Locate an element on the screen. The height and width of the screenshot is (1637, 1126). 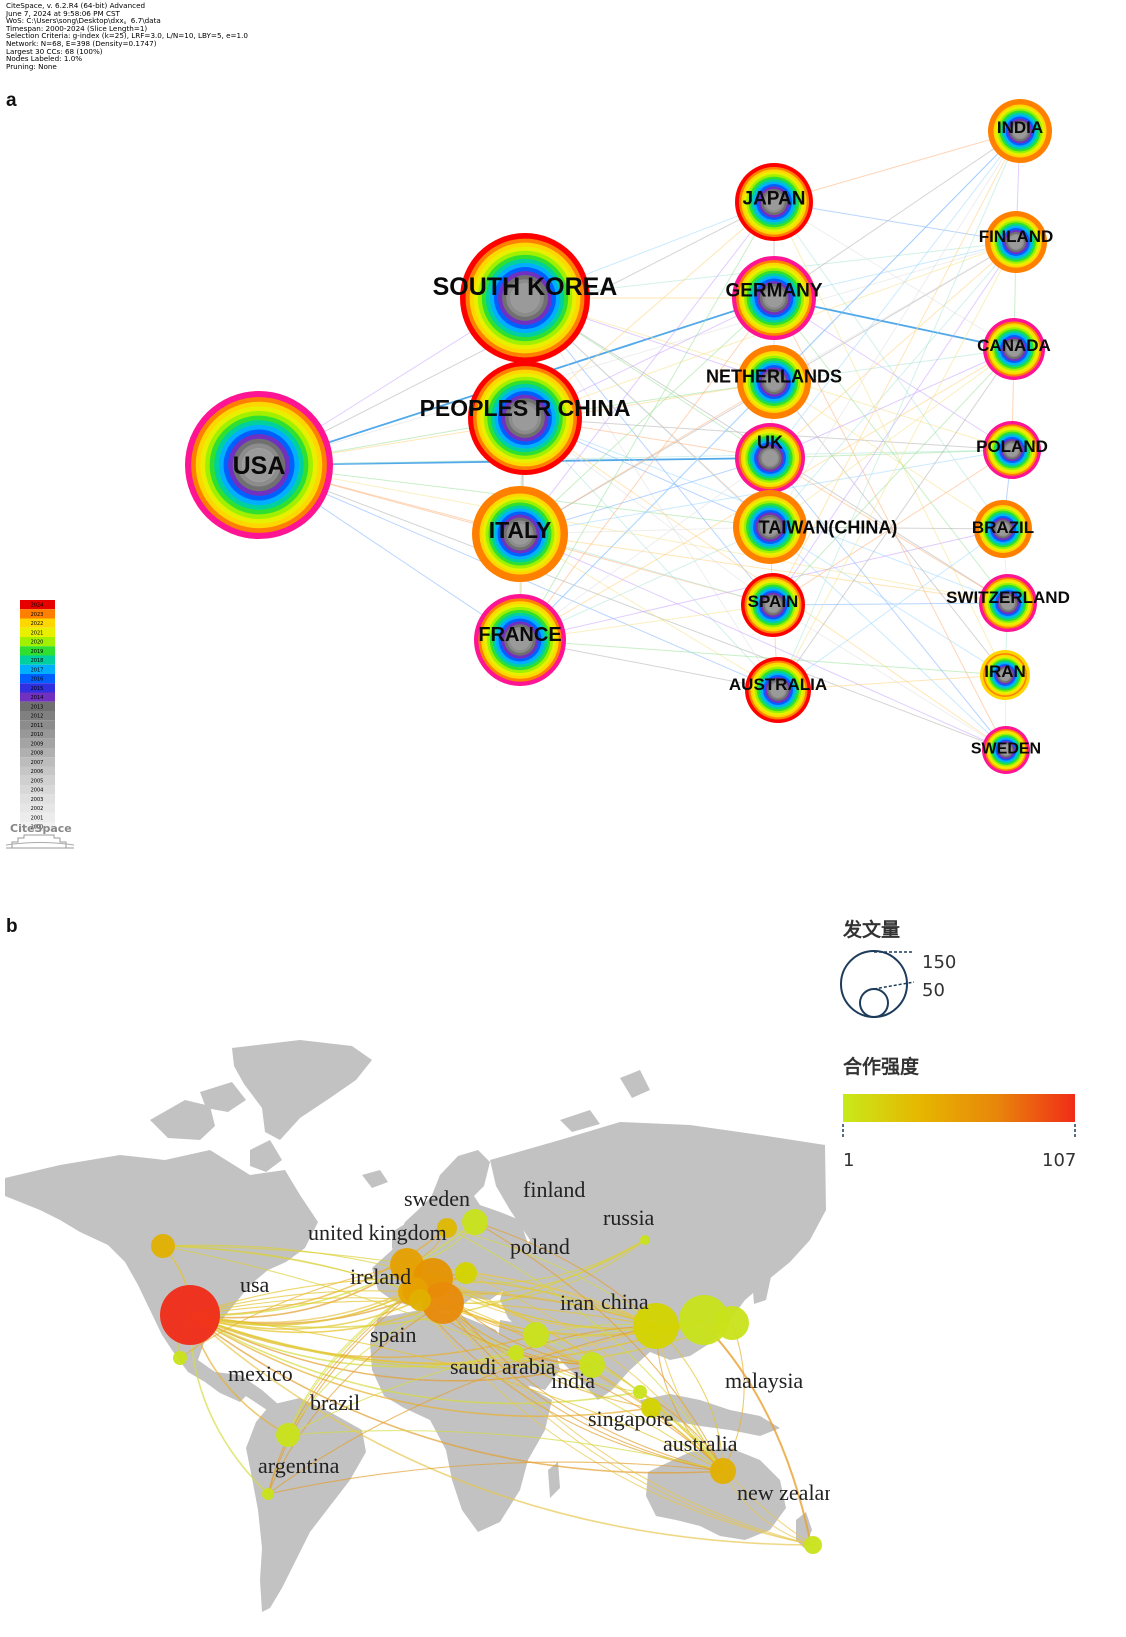
bubble-sweden is located at coordinates (447, 1228).